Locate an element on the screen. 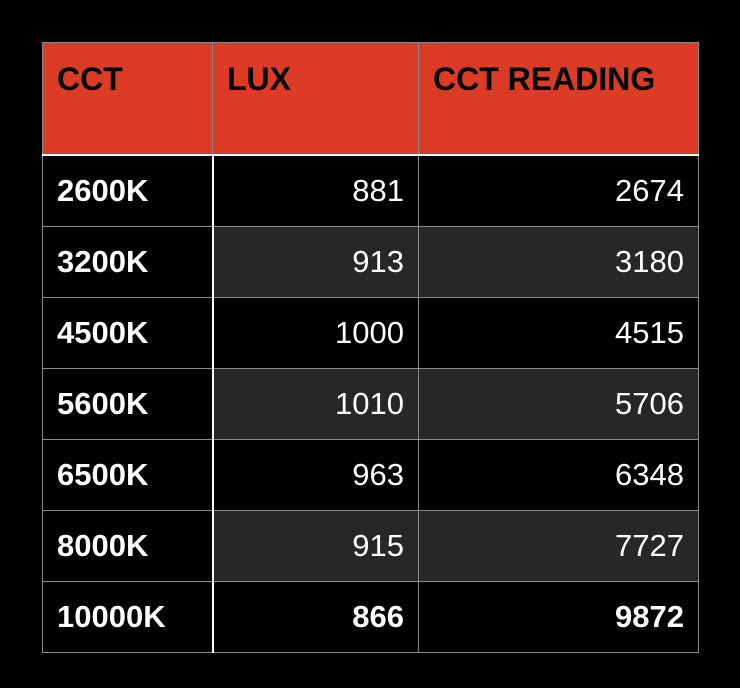  table-row: 3200K 913 3180 is located at coordinates (370, 261).